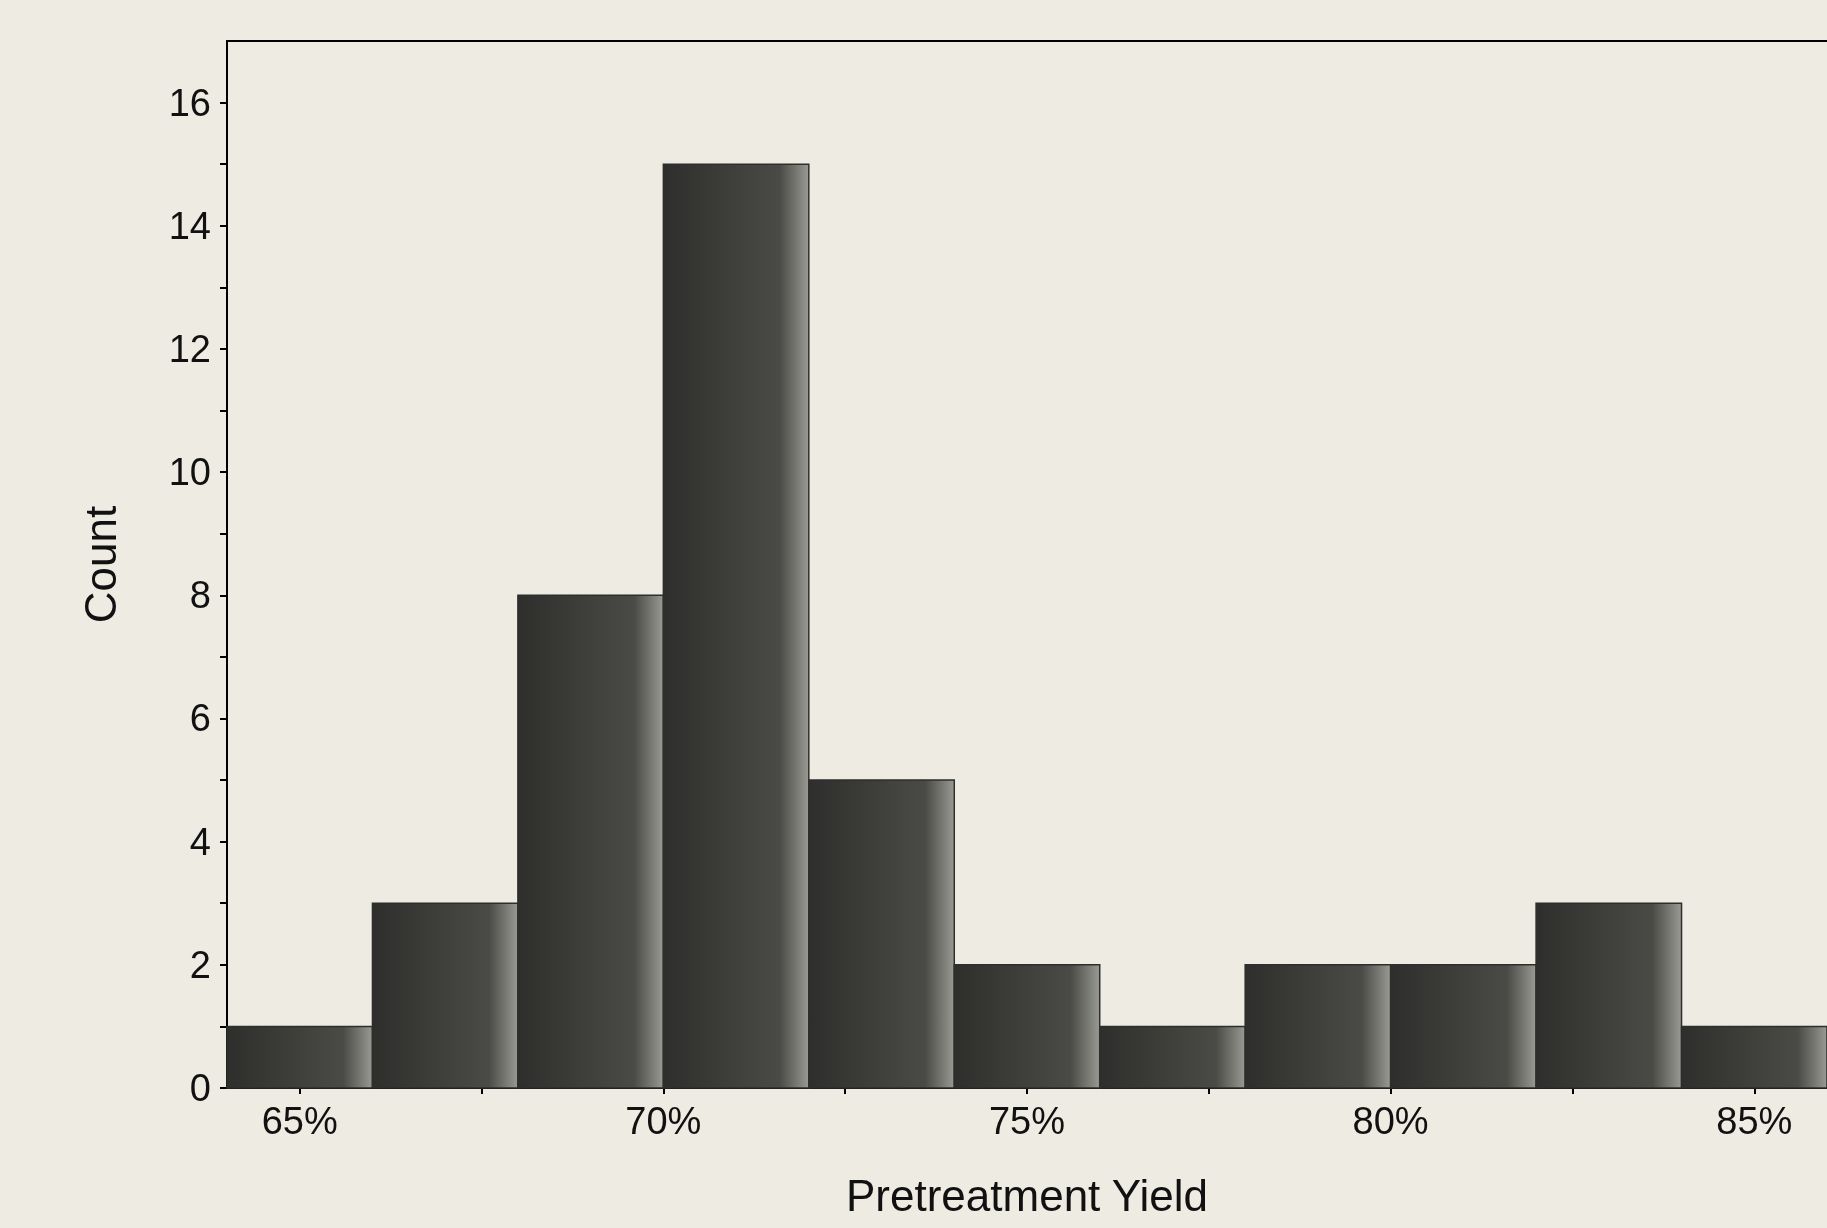 The height and width of the screenshot is (1228, 1827). What do you see at coordinates (200, 1088) in the screenshot?
I see `y-tick-label: 0` at bounding box center [200, 1088].